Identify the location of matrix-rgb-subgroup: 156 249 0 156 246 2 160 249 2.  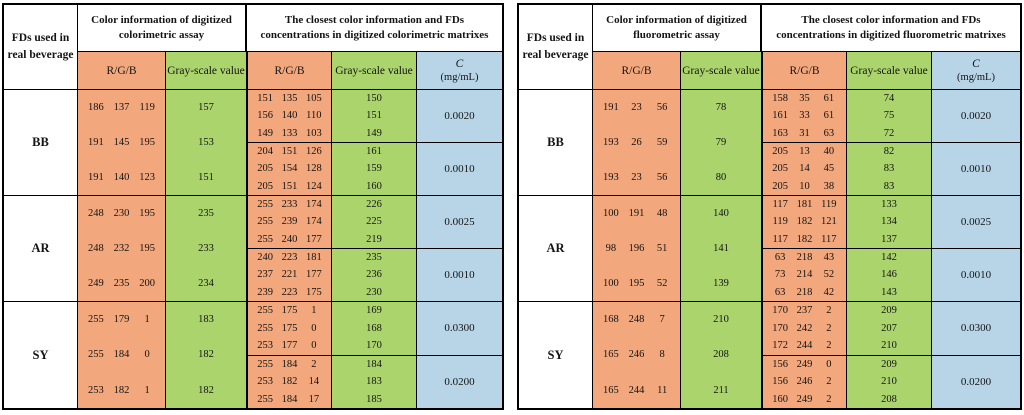
(804, 382).